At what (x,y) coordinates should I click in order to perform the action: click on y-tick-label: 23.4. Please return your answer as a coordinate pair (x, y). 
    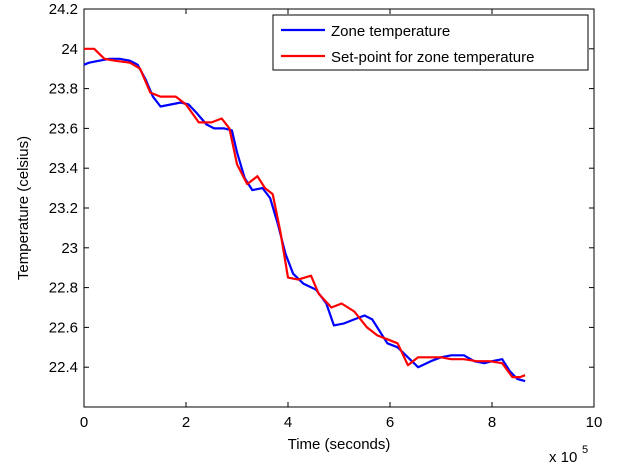
    Looking at the image, I should click on (63, 168).